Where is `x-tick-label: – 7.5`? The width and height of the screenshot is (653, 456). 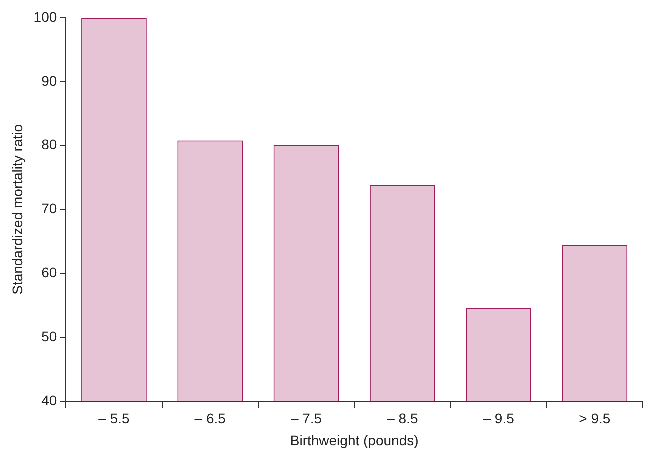
x-tick-label: – 7.5 is located at coordinates (306, 418).